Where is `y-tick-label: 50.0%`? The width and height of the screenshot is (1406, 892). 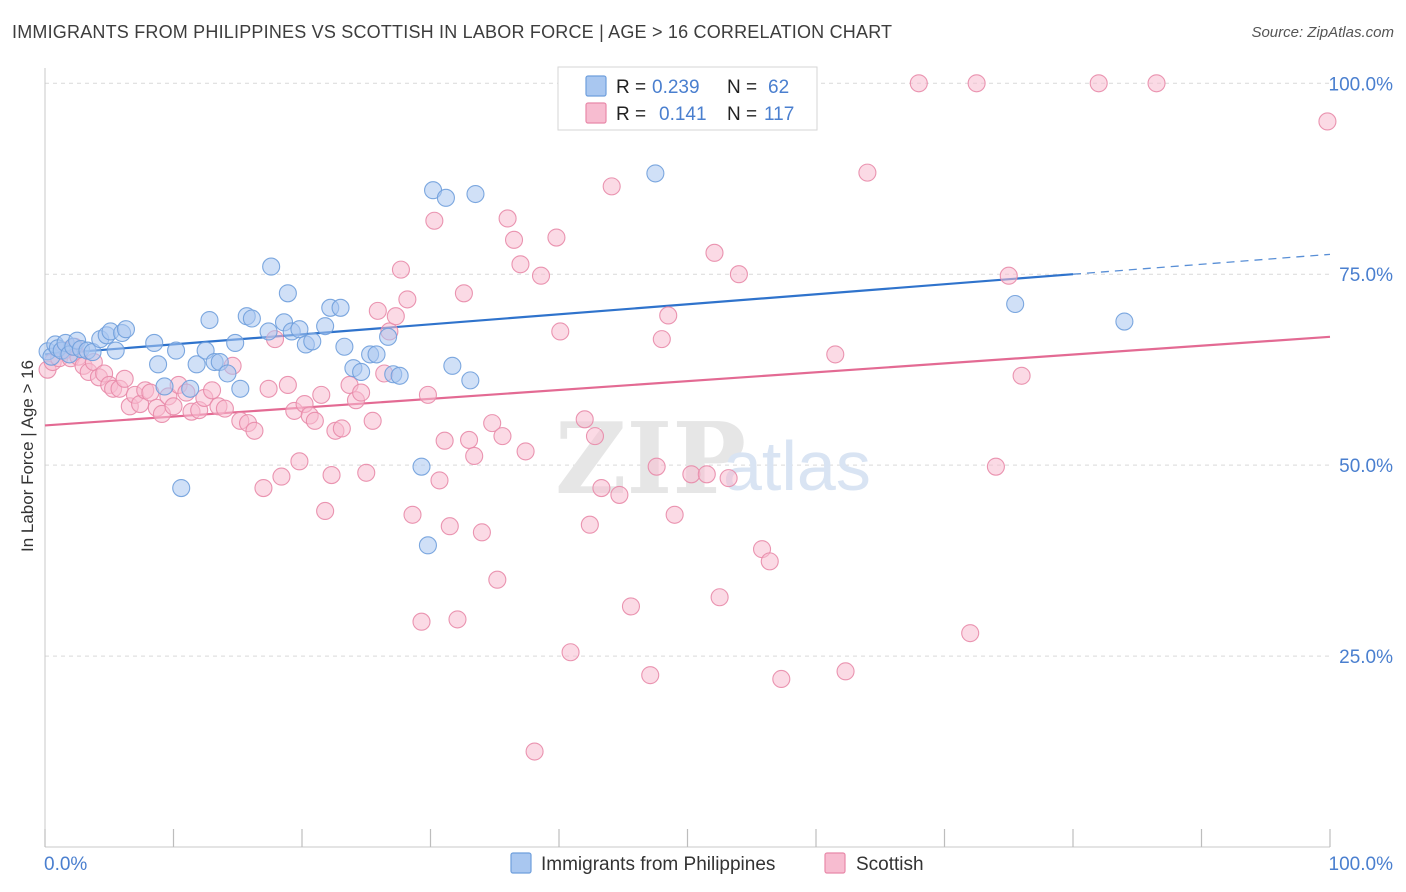 y-tick-label: 50.0% is located at coordinates (1366, 466).